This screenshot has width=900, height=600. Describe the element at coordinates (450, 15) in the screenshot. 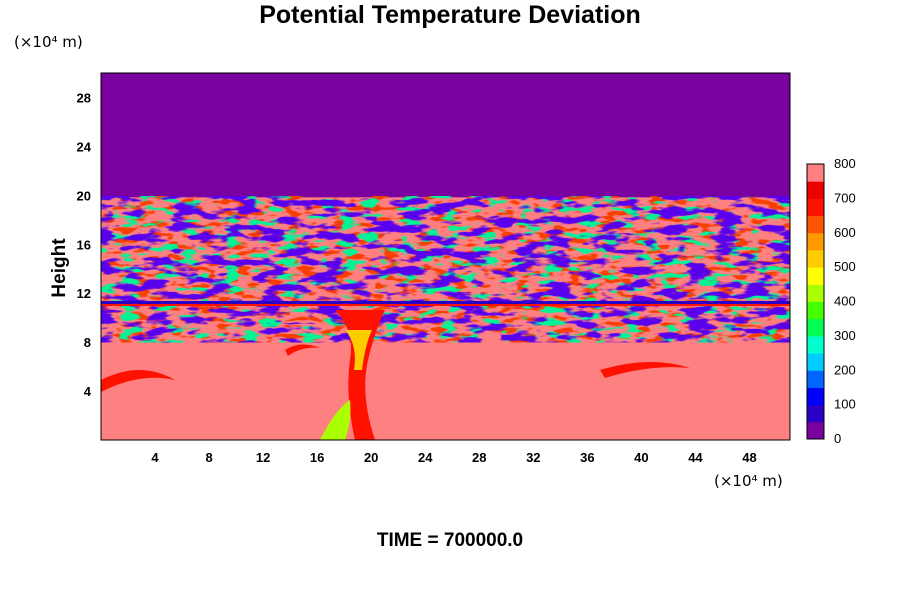

I see `chart-title: Potential Temperature Deviation` at that location.